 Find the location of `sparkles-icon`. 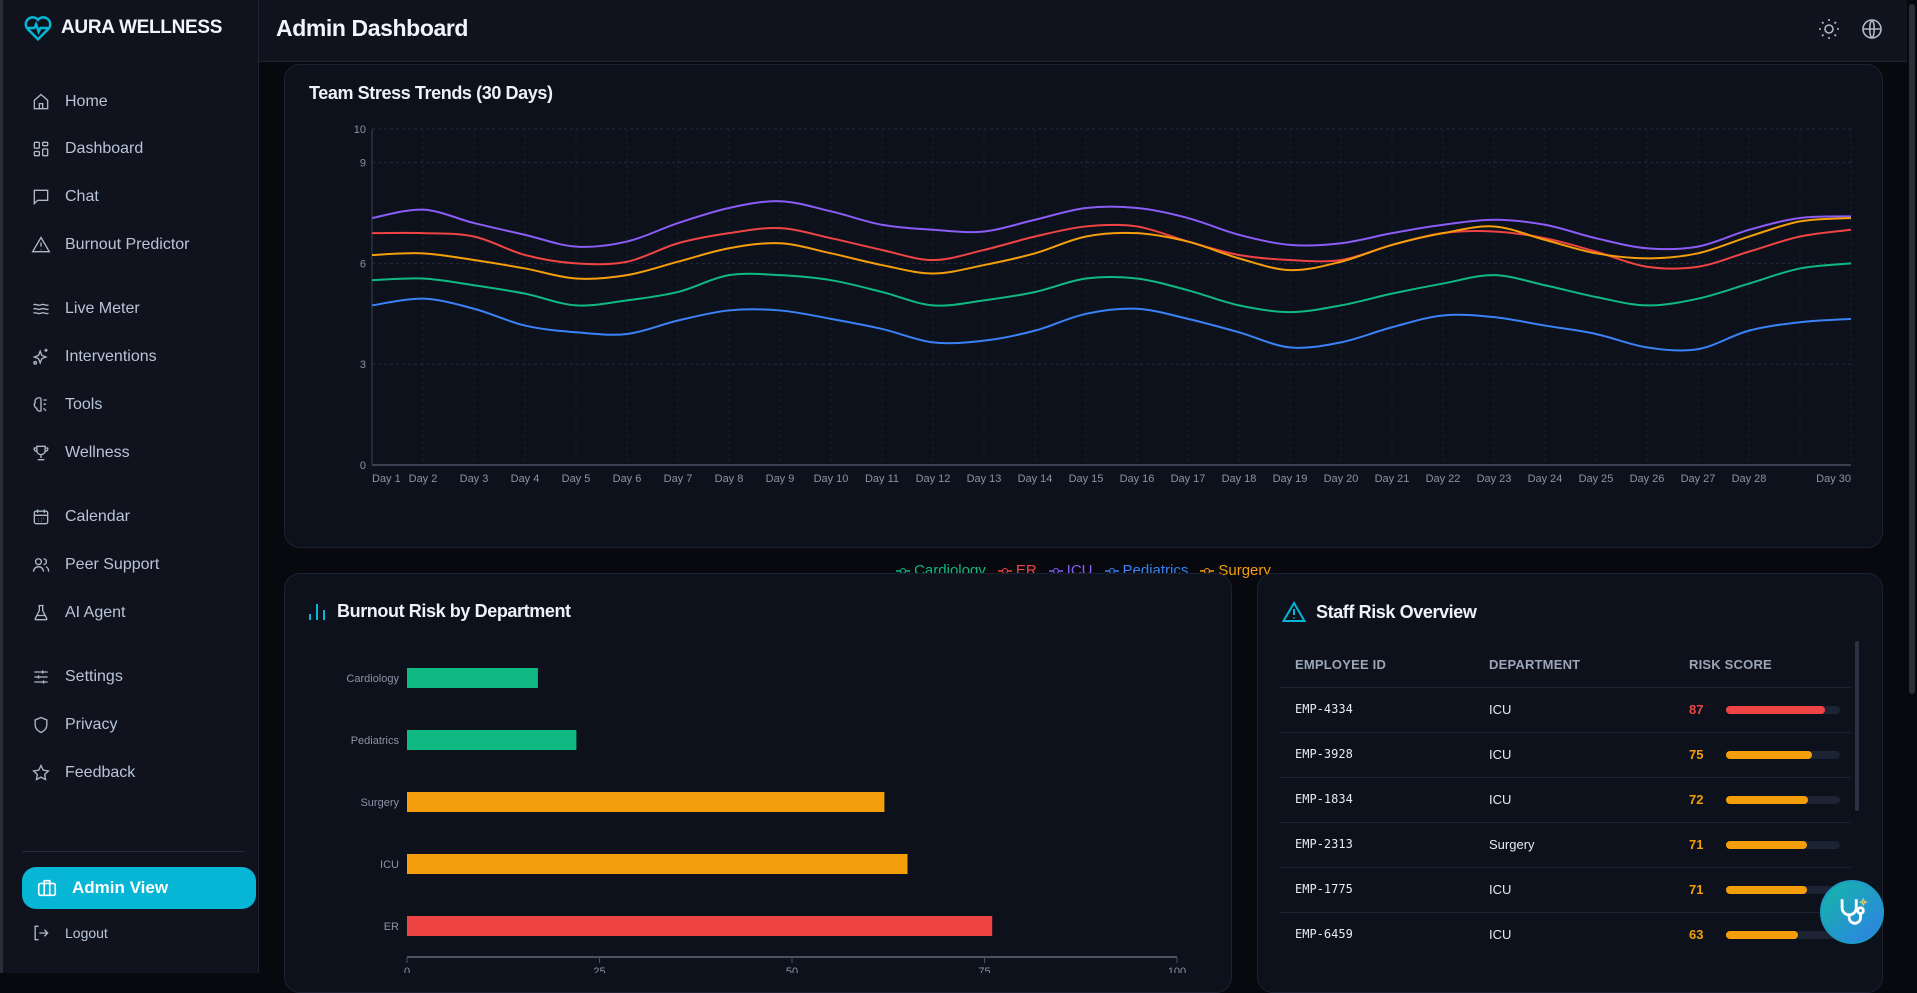

sparkles-icon is located at coordinates (40, 356).